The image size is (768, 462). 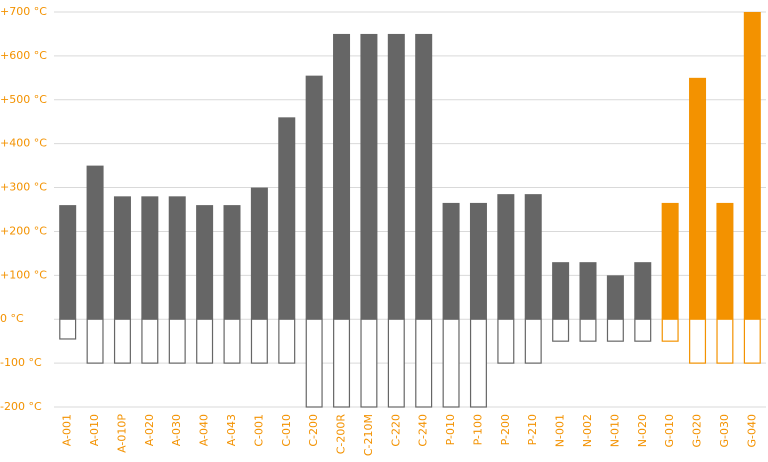 I want to click on y-tick-label: +300 °C, so click(x=23, y=187).